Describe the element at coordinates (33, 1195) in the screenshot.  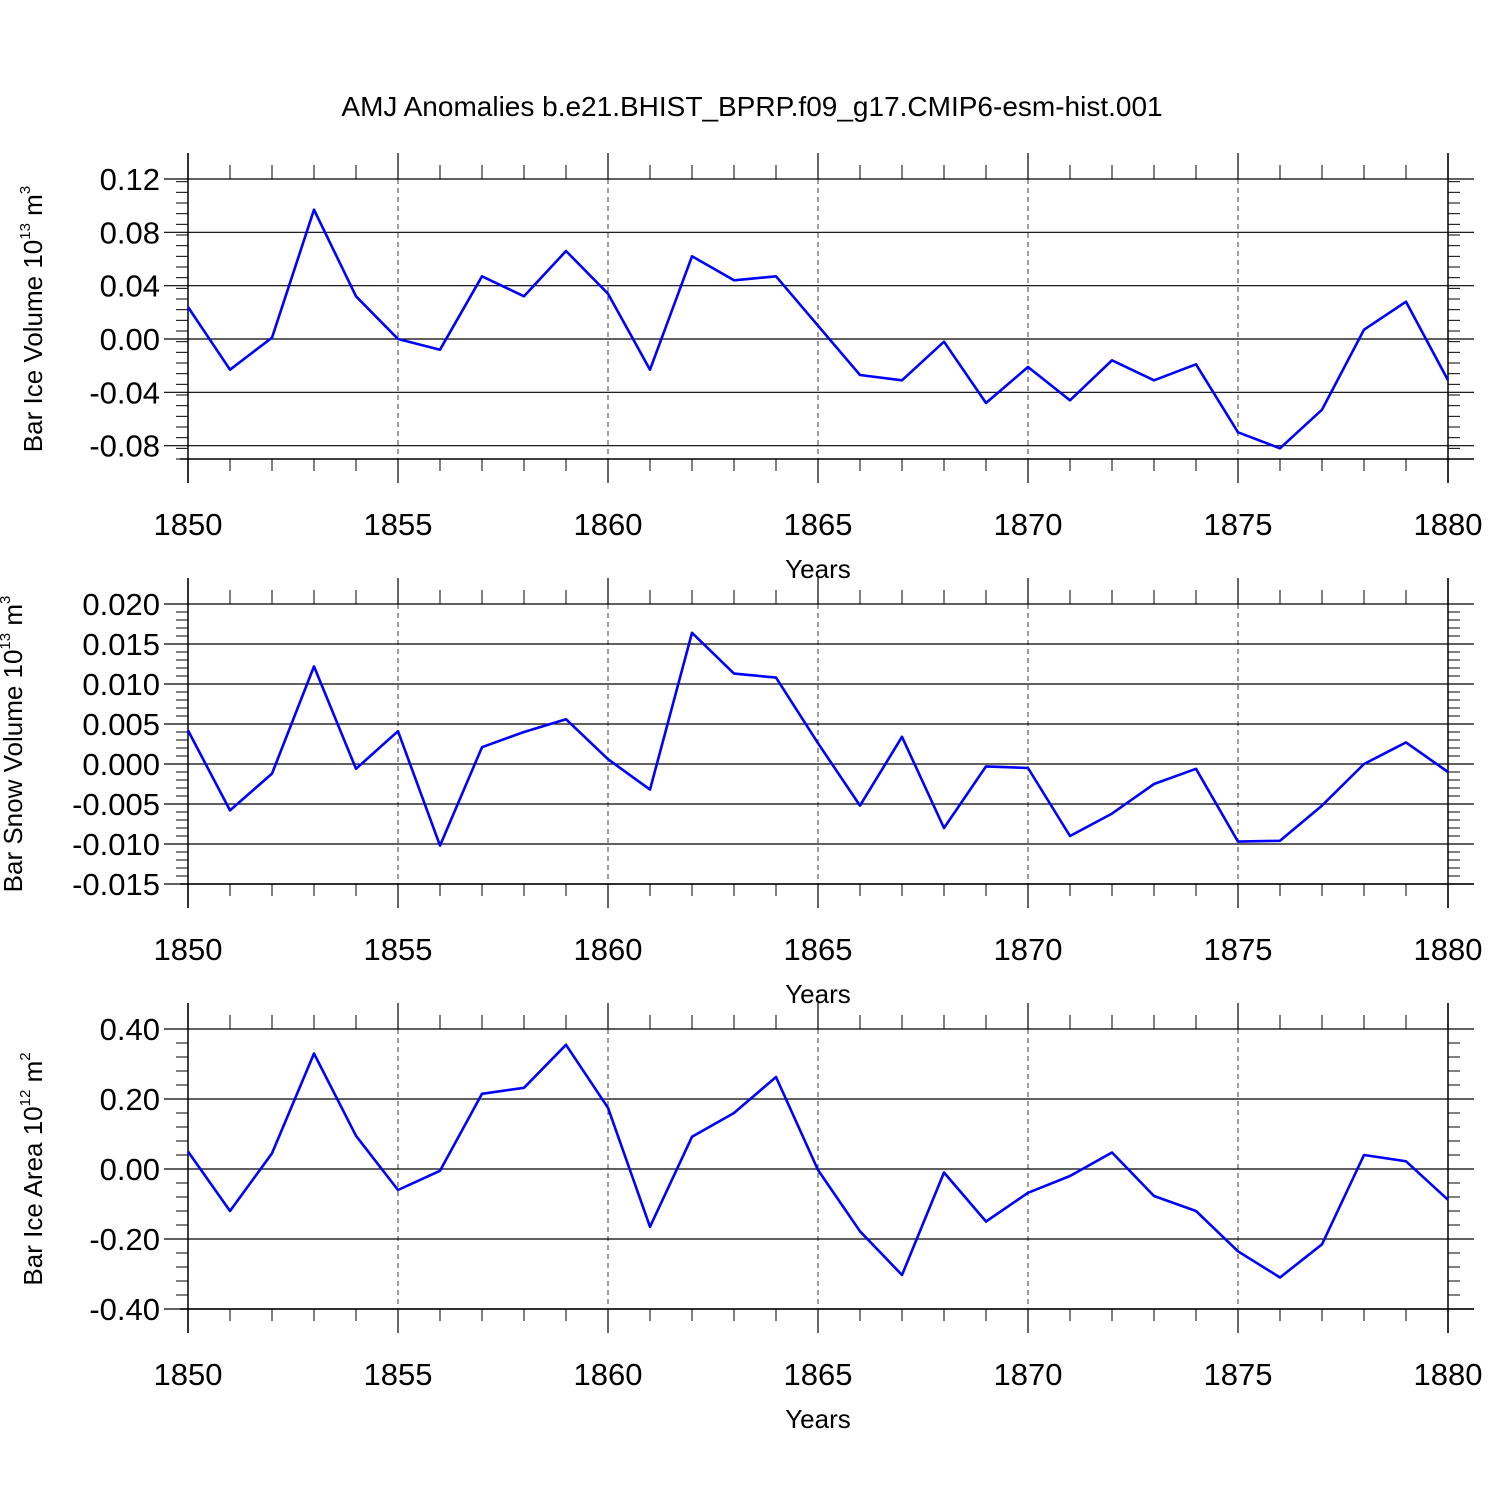
I see `y-axis-label-text: Bar Ice Area 10` at that location.